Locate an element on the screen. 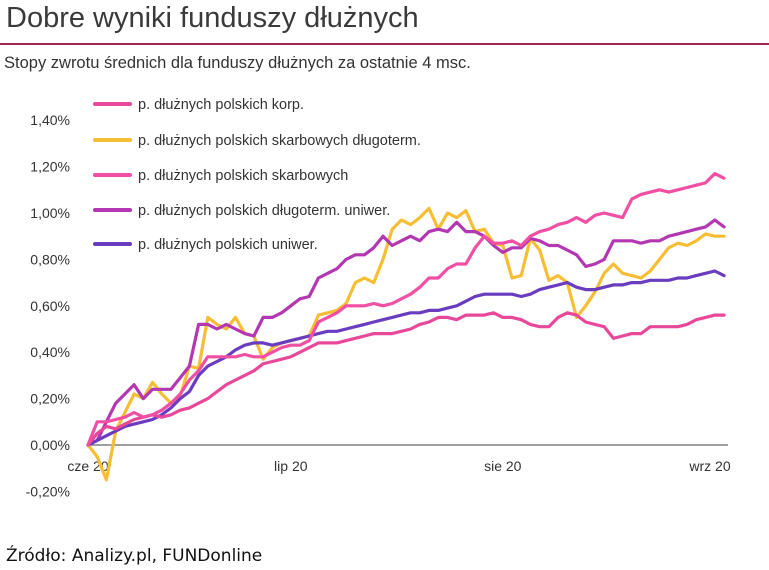 The width and height of the screenshot is (769, 570). legend-label: p. dłużnych polskich długoterm. uniwer. is located at coordinates (264, 211).